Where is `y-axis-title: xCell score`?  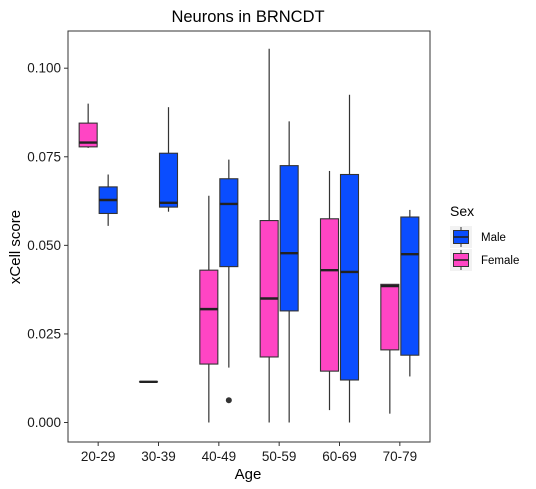 y-axis-title: xCell score is located at coordinates (15, 247).